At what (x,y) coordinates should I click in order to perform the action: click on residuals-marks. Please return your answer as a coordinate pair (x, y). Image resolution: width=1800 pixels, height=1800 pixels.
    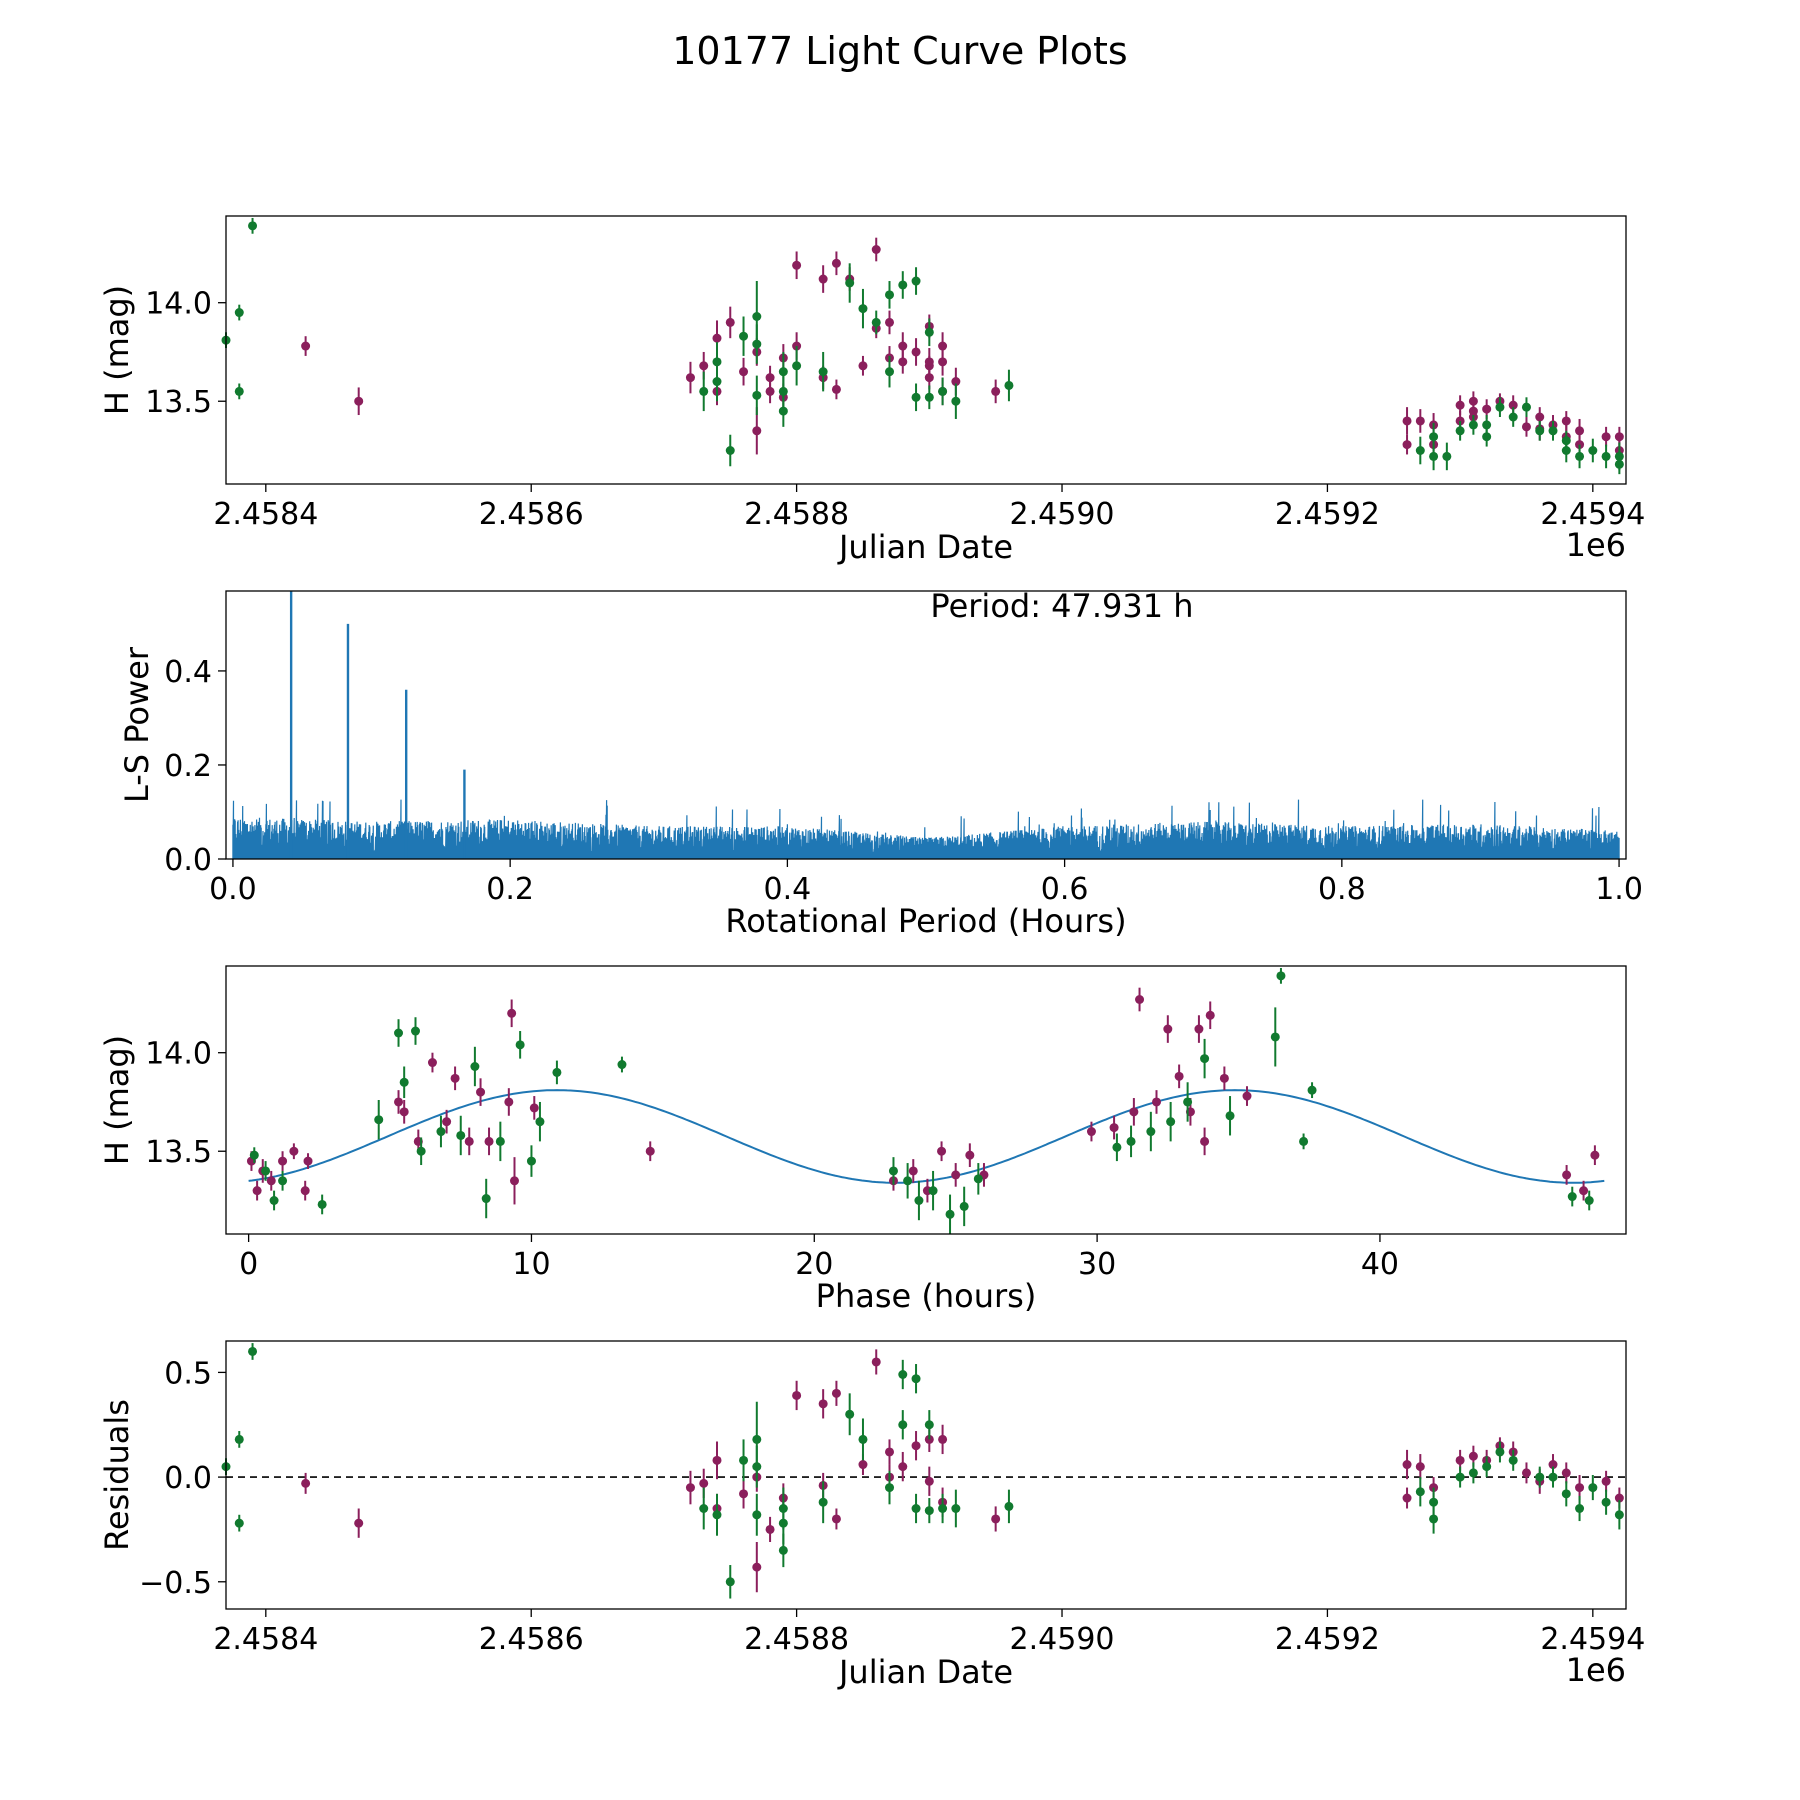
    Looking at the image, I should click on (923, 1471).